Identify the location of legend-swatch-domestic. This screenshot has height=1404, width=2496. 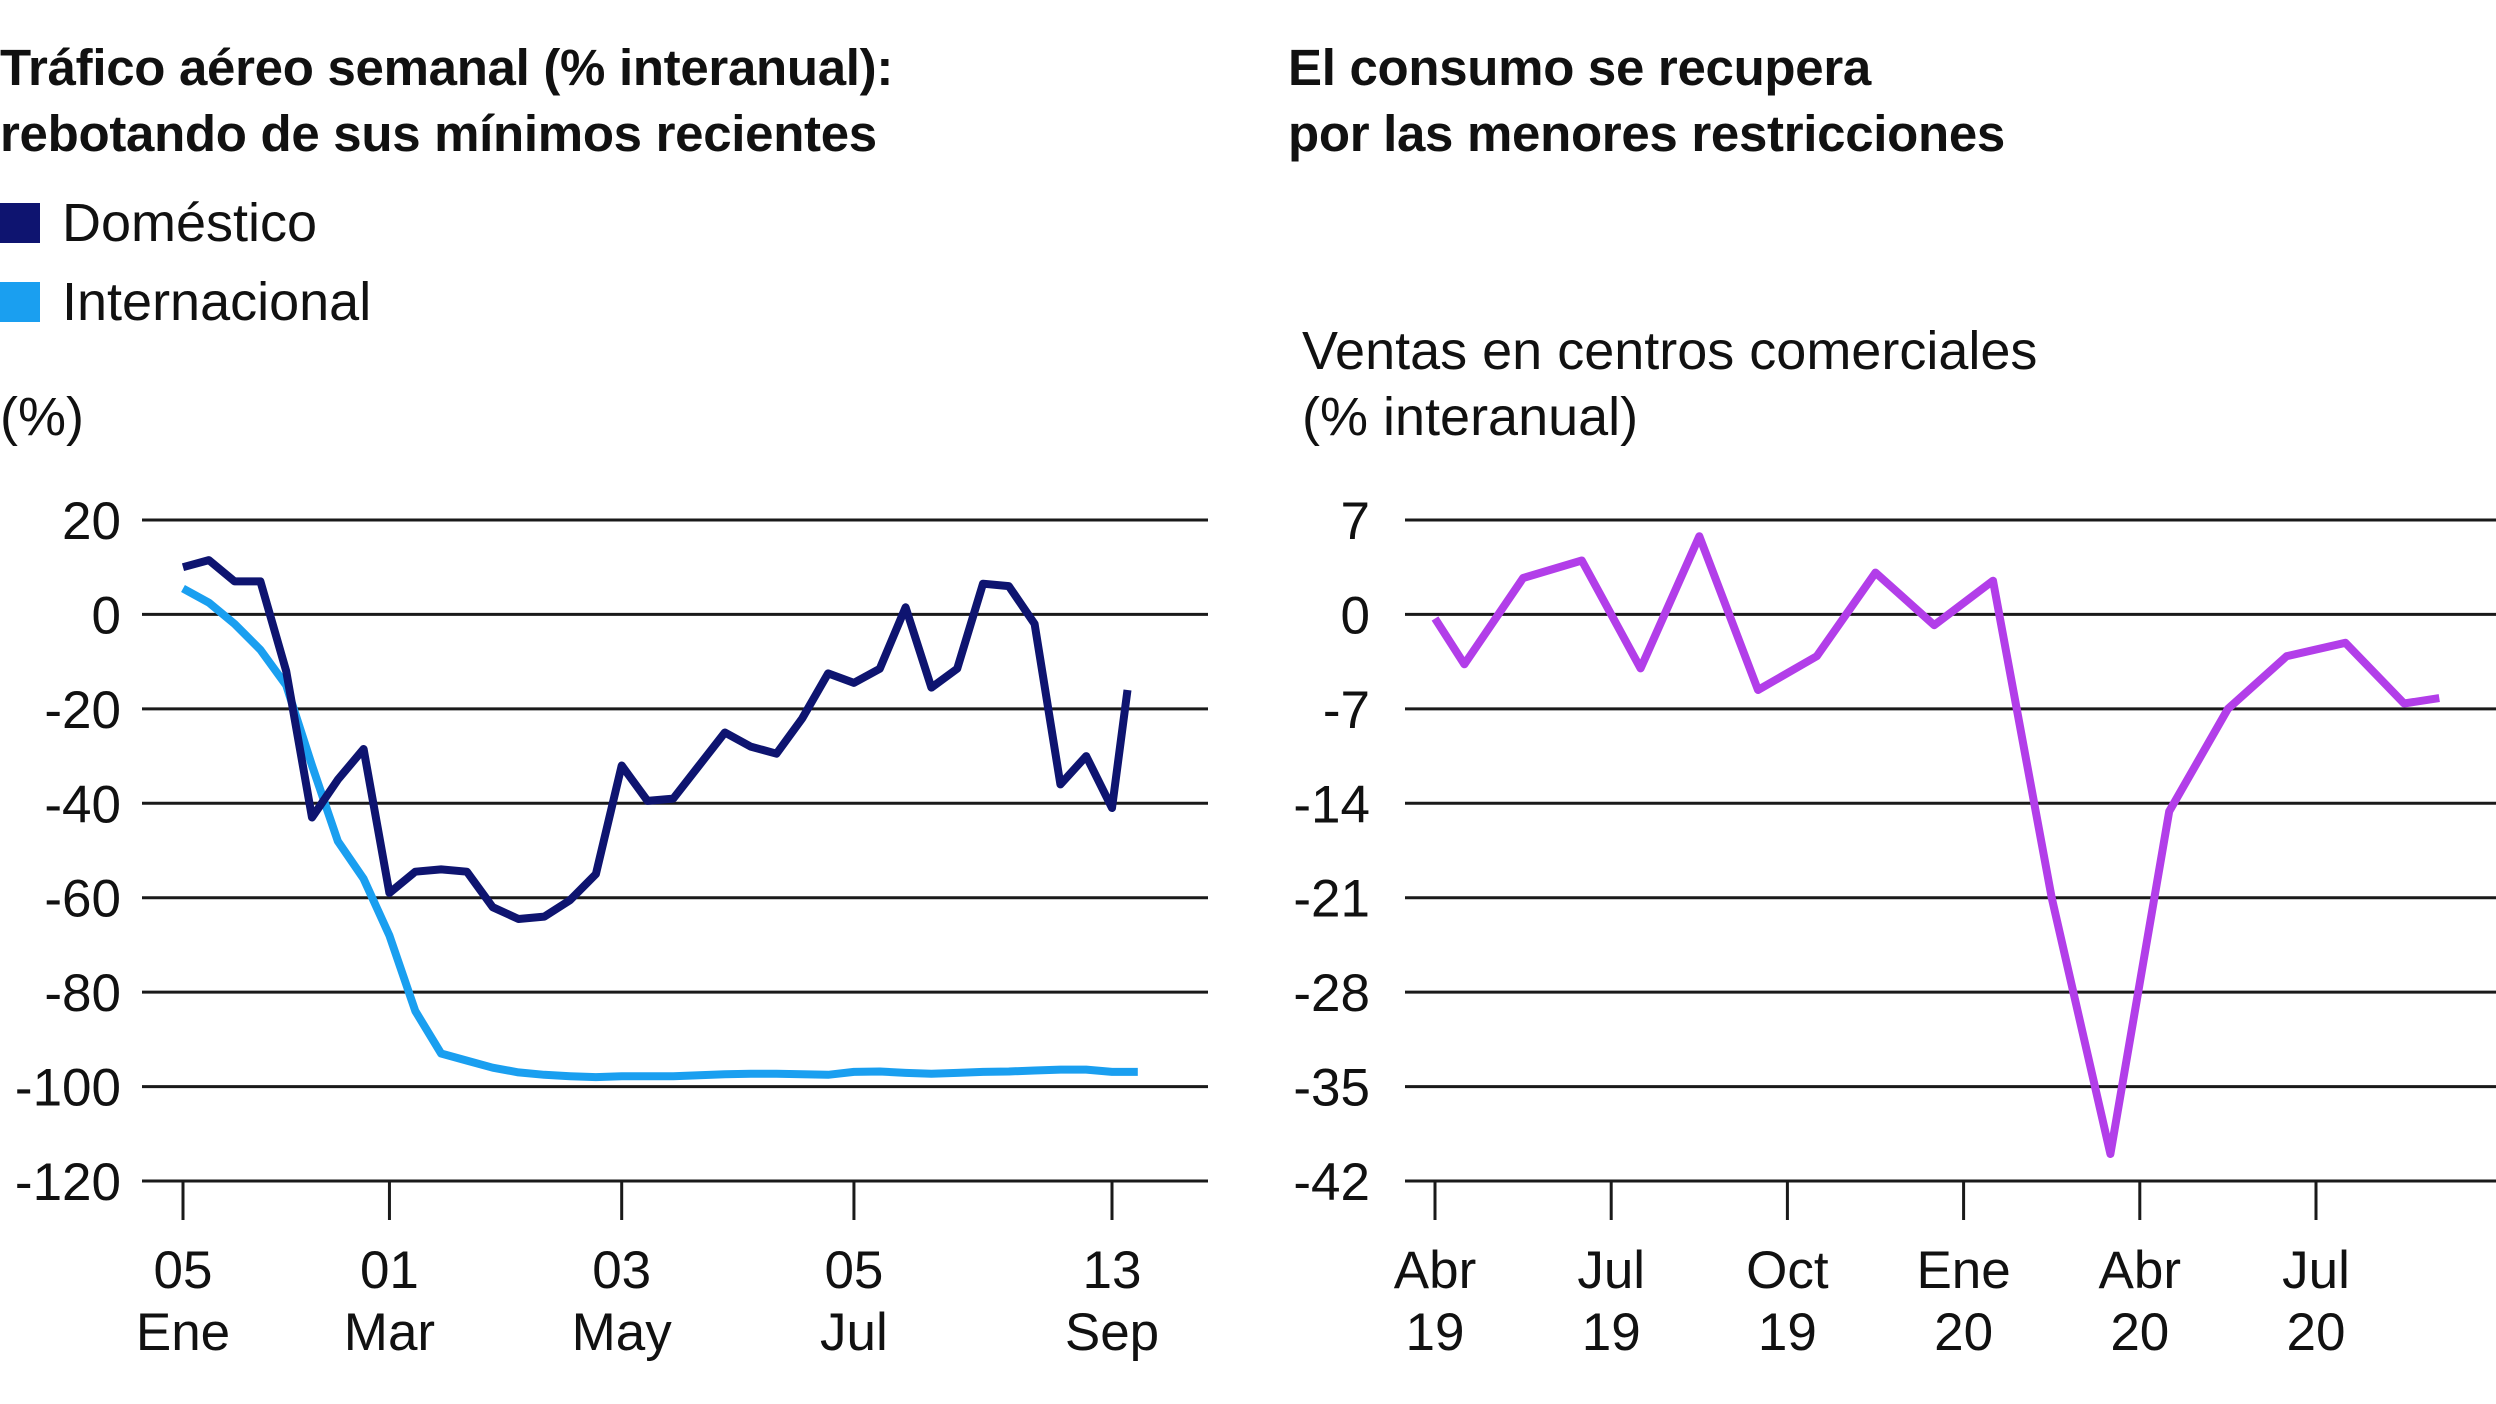
(20, 223).